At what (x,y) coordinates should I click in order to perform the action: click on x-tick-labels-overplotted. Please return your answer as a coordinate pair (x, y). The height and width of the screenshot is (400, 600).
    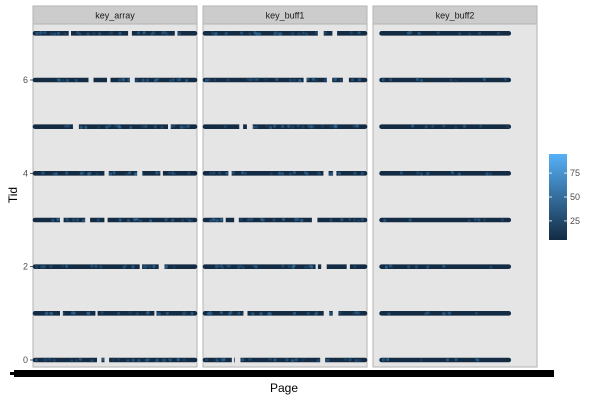
    Looking at the image, I should click on (284, 373).